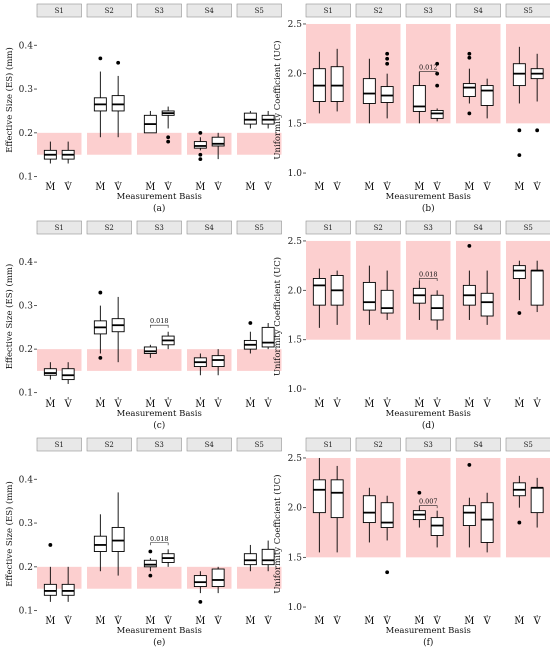  Describe the element at coordinates (159, 315) in the screenshot. I see `facet-s3: S3 M V` at that location.